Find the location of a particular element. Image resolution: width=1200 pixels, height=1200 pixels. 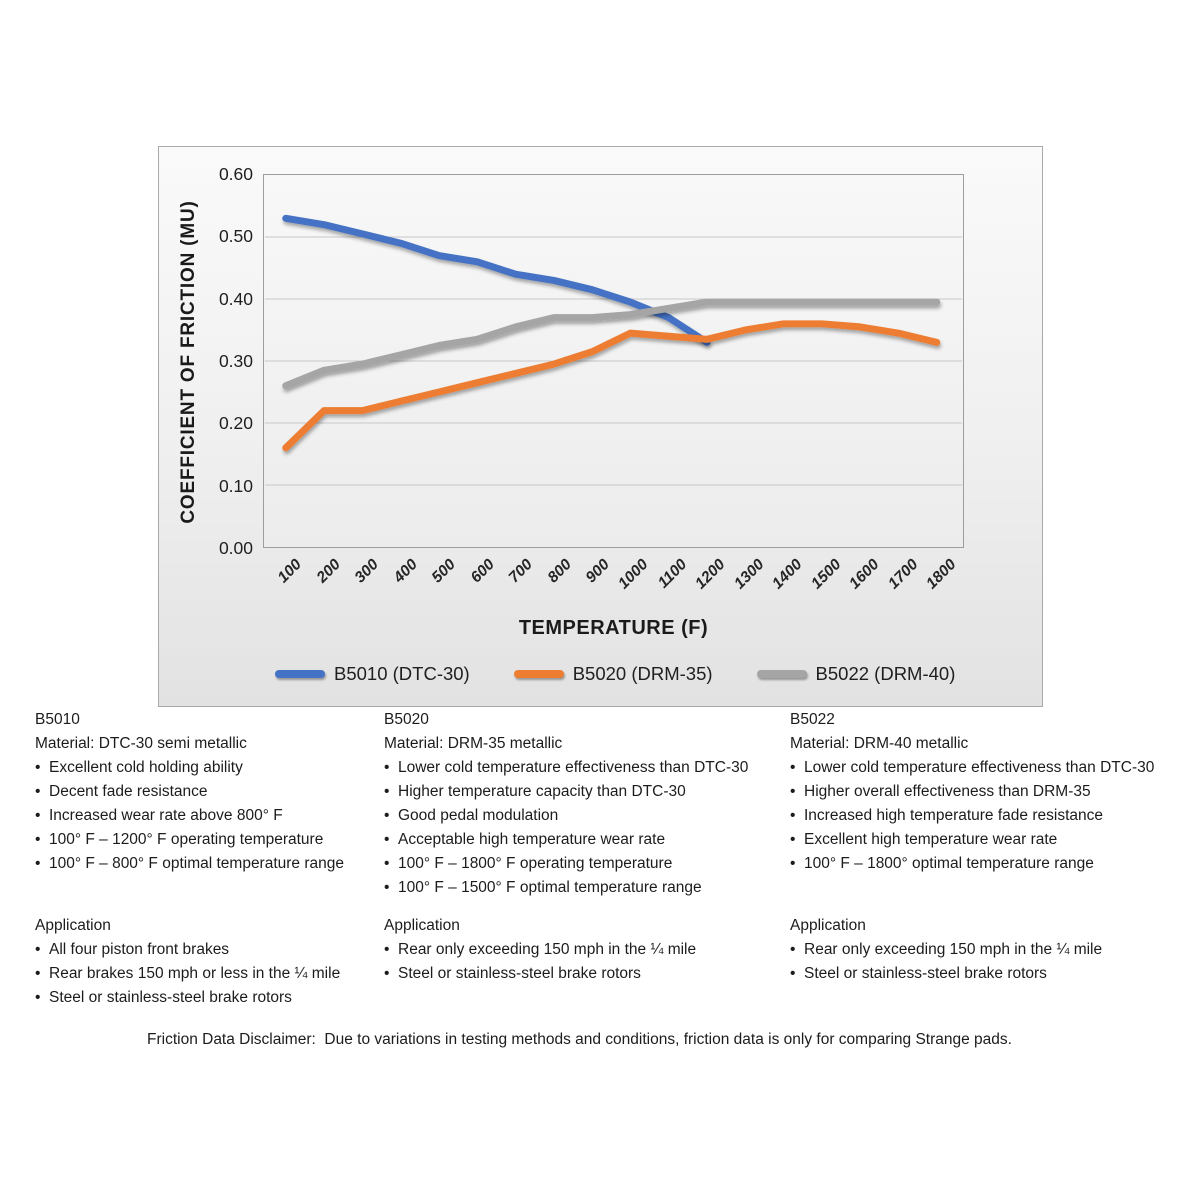

series-line-b5020 is located at coordinates (611, 386).